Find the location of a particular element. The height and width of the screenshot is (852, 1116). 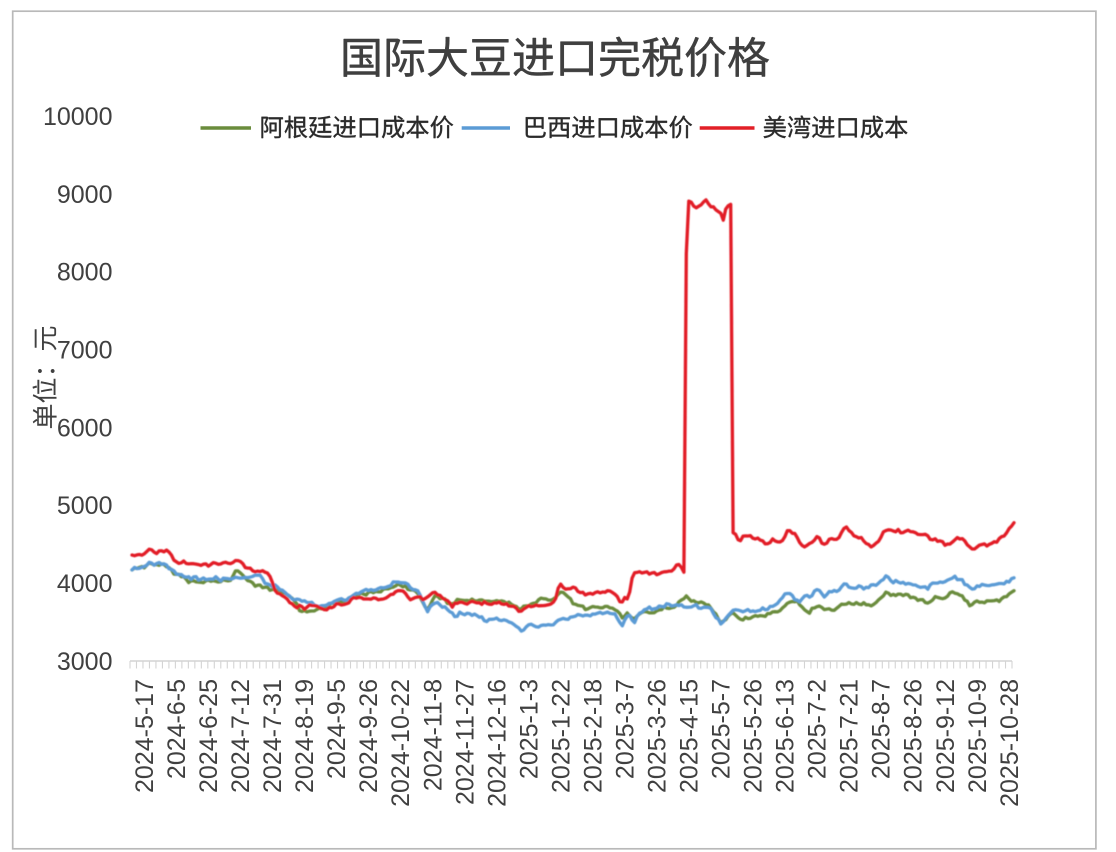

svg-text: 2025-10-28 is located at coordinates (1010, 743).